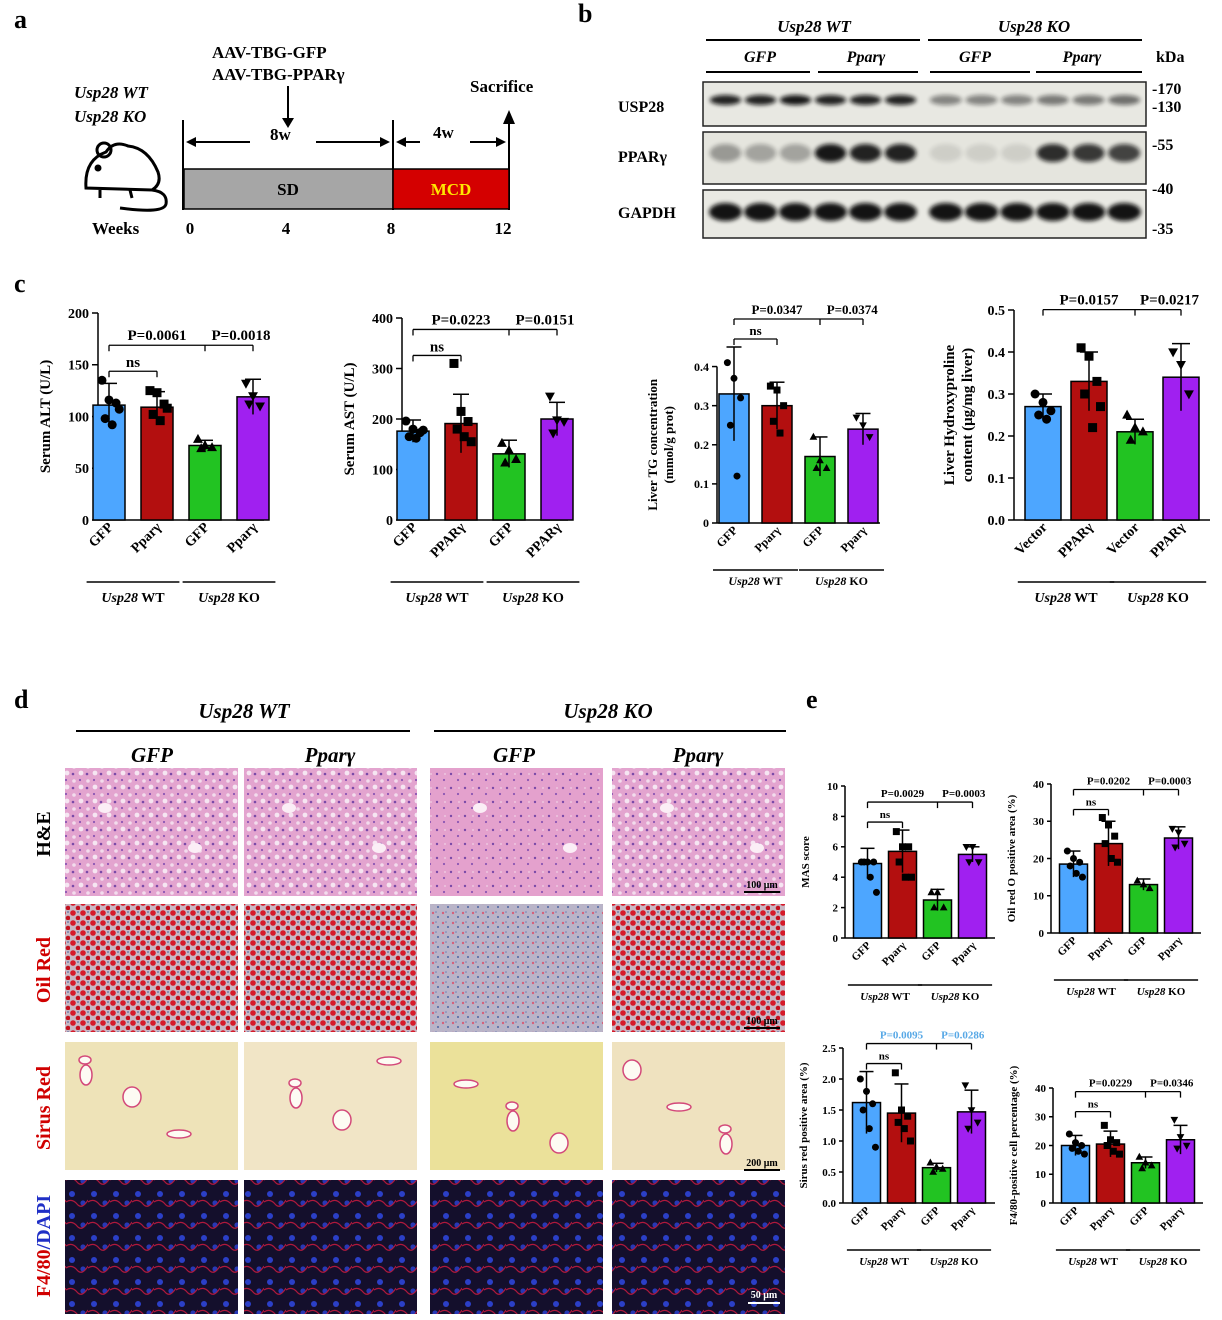 The height and width of the screenshot is (1320, 1222). I want to click on y-tick-label: 2.0, so click(829, 1080).